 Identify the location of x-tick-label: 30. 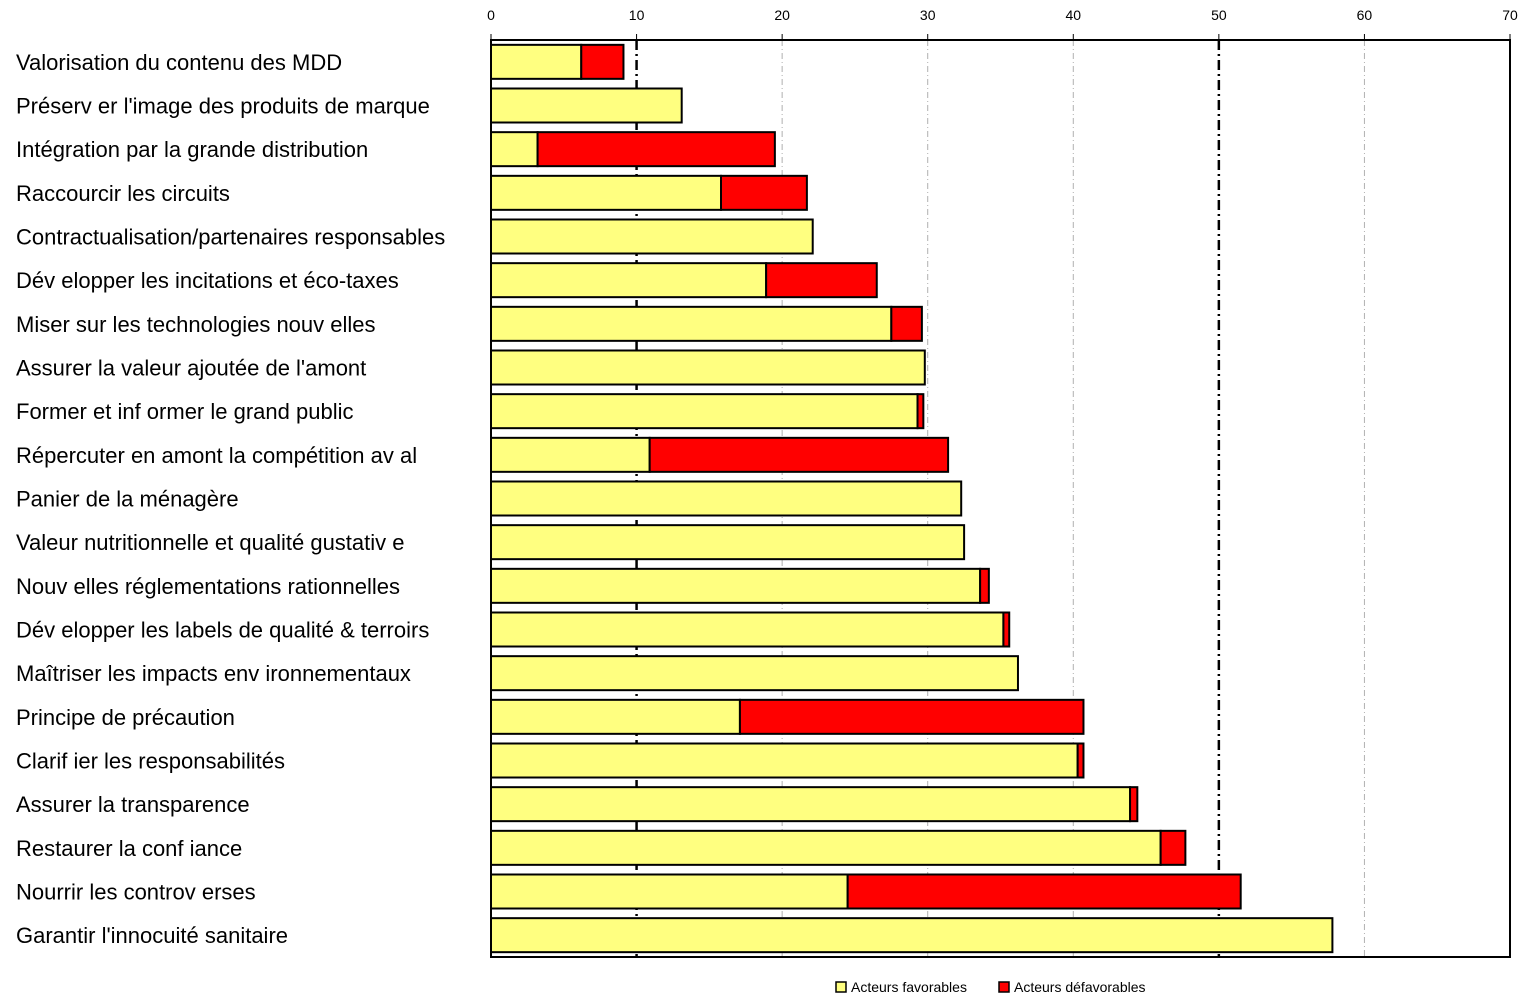
(928, 15).